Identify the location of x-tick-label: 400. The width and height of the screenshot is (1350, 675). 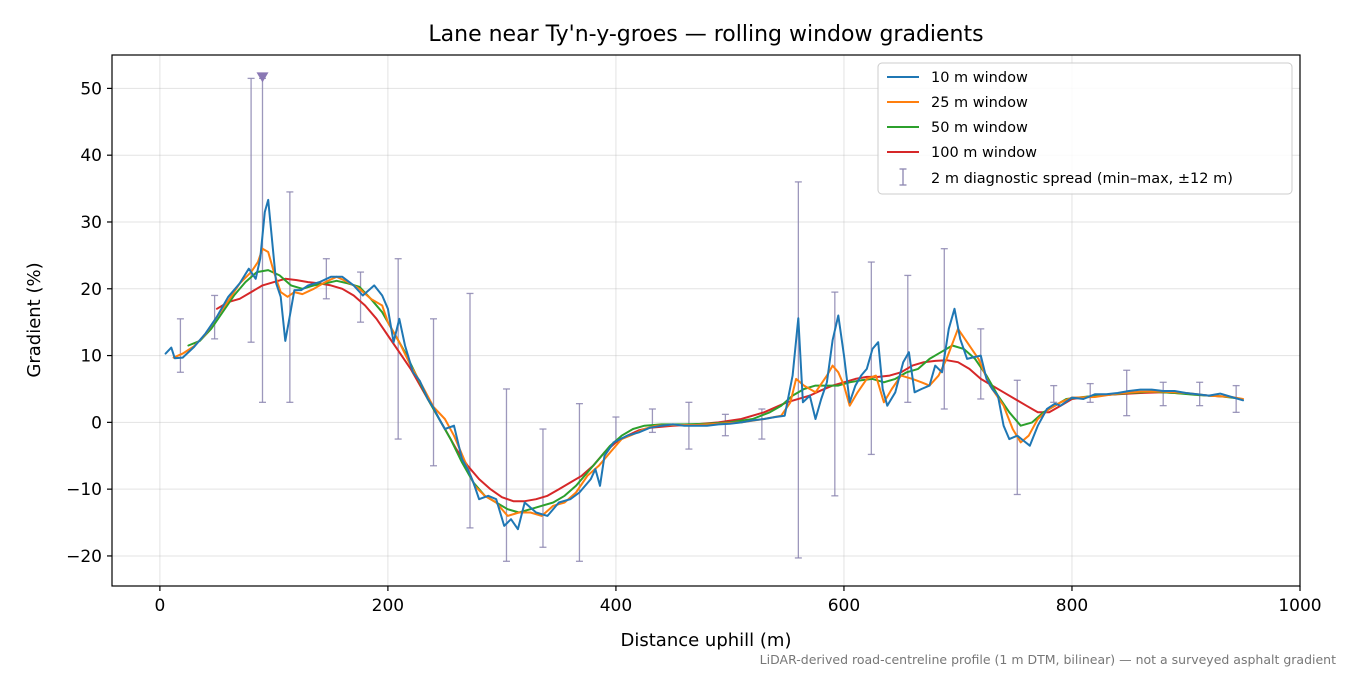
(616, 606).